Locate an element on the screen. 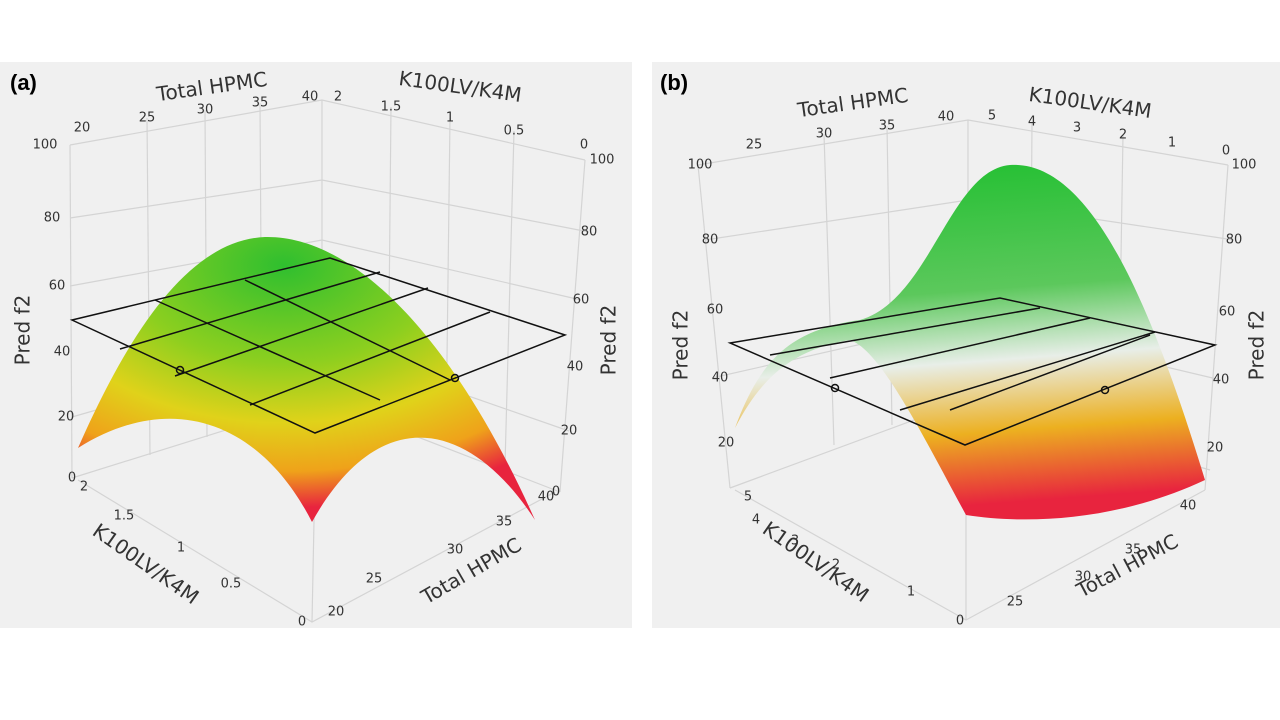 The height and width of the screenshot is (720, 1280). surface is located at coordinates (306, 379).